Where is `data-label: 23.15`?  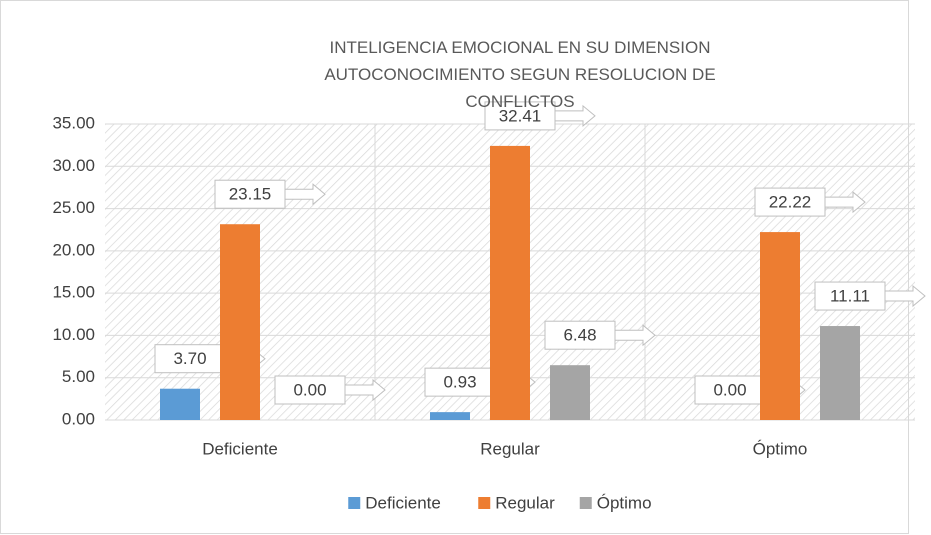
data-label: 23.15 is located at coordinates (250, 194).